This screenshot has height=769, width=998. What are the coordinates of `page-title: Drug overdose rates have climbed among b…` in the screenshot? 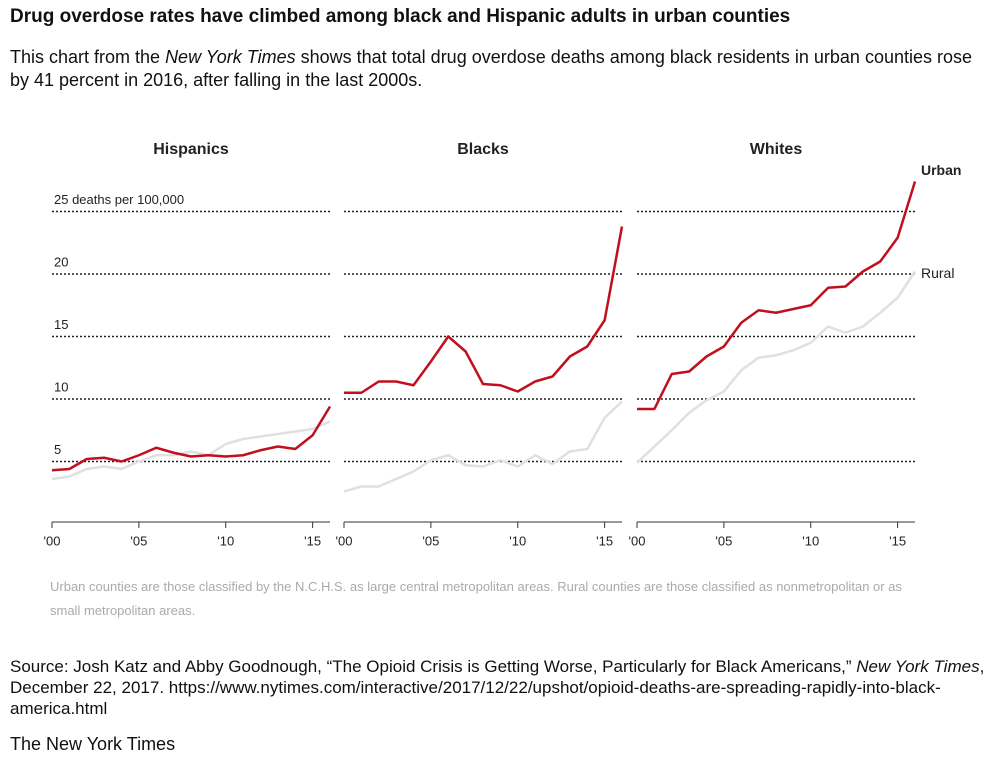 It's located at (400, 16).